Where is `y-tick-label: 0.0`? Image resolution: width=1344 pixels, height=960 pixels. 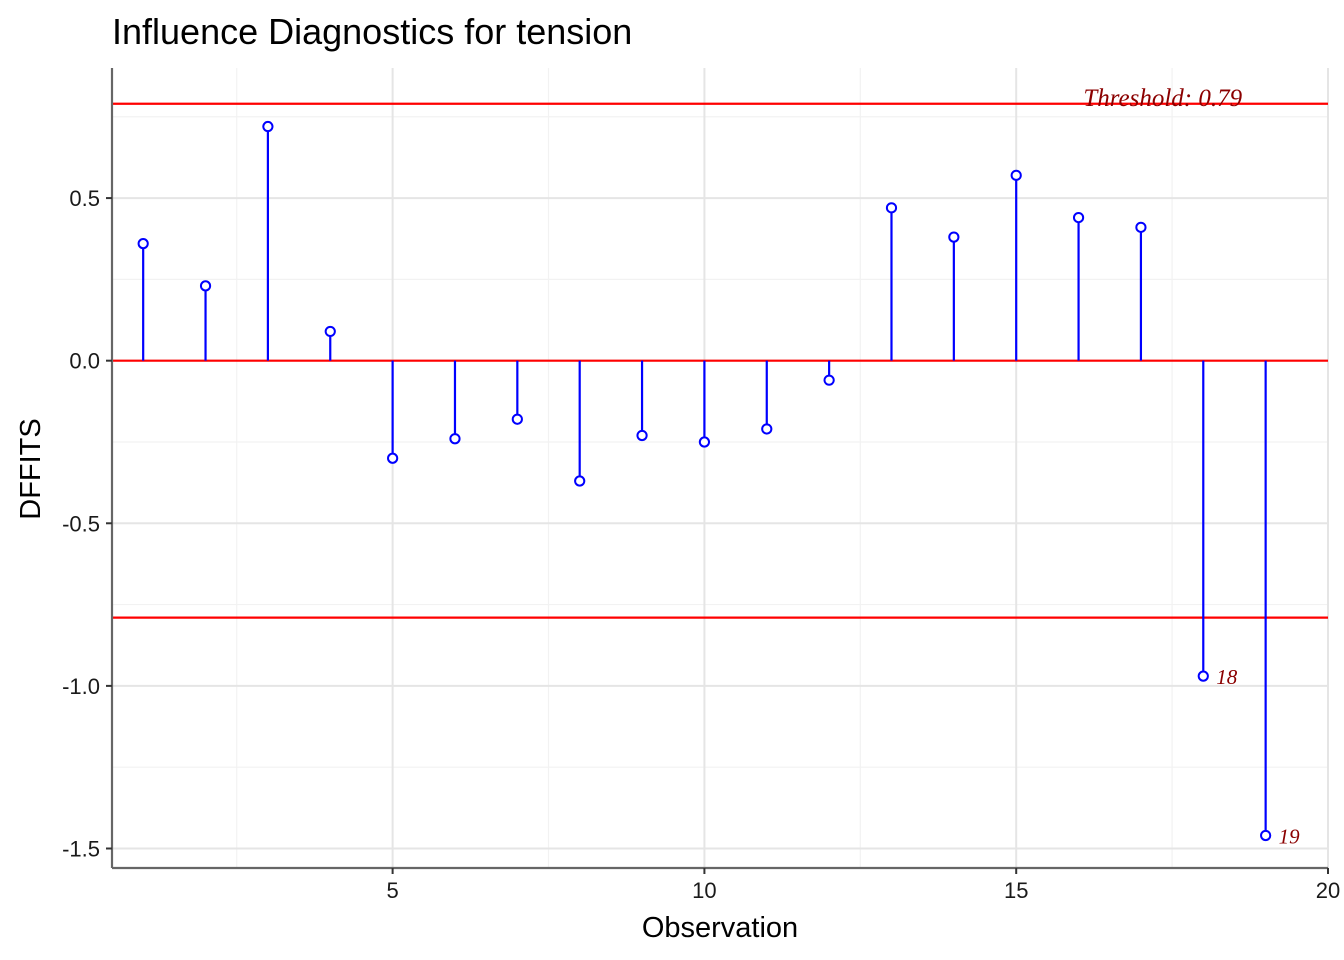 y-tick-label: 0.0 is located at coordinates (84, 361).